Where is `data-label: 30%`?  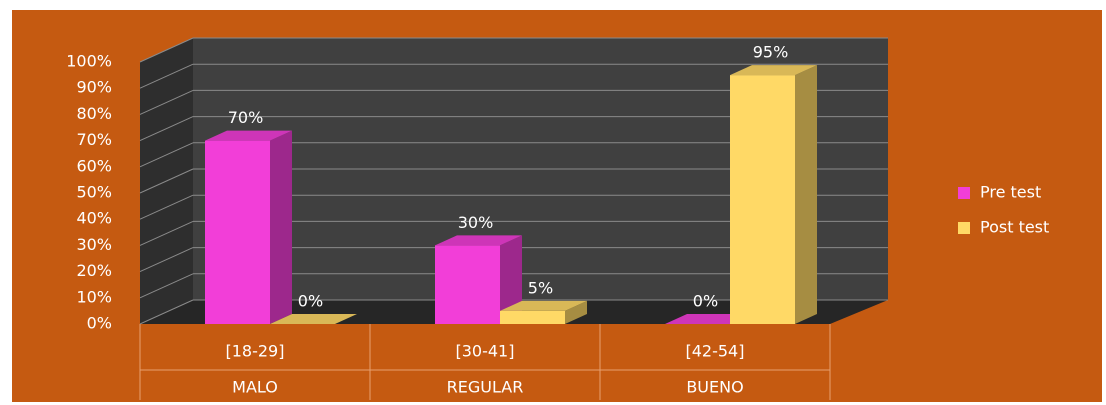 data-label: 30% is located at coordinates (476, 222).